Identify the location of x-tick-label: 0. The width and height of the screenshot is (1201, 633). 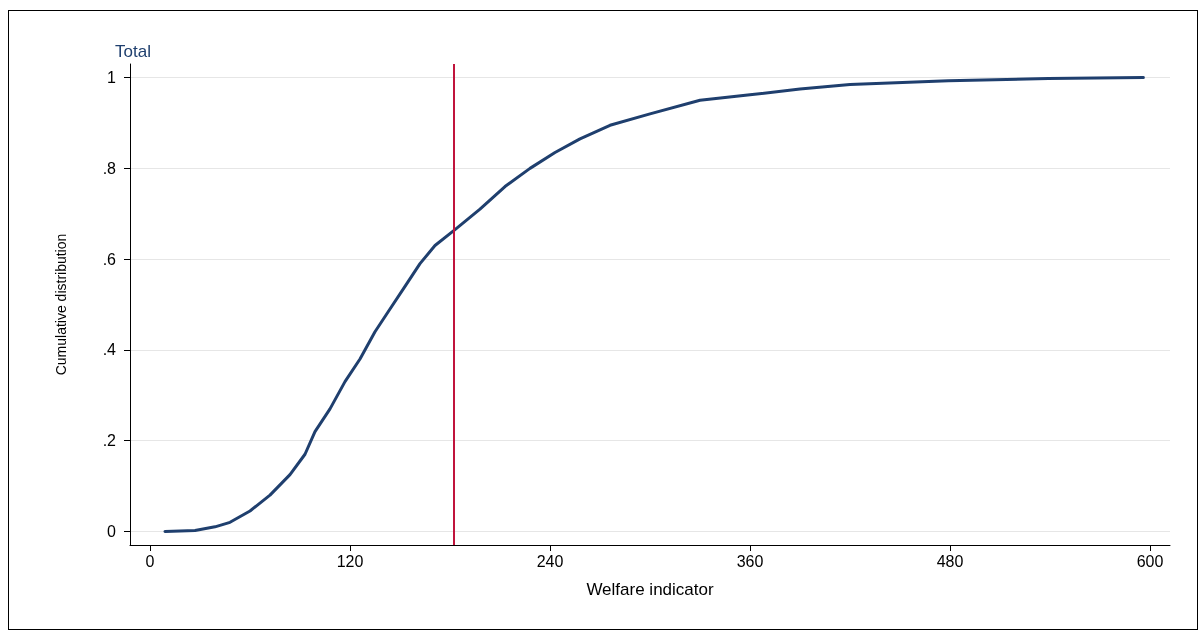
(150, 561).